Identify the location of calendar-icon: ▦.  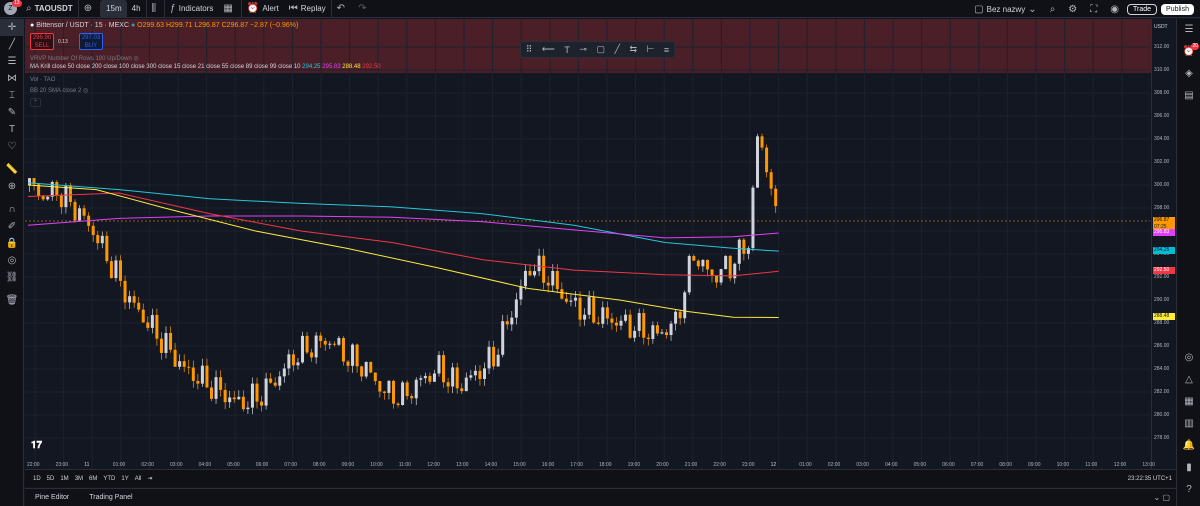
(1189, 401).